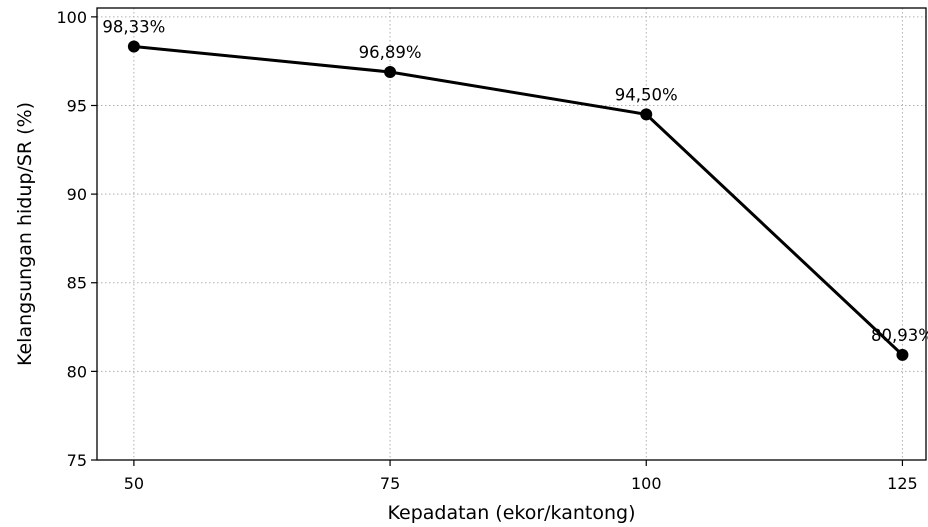  What do you see at coordinates (77, 105) in the screenshot?
I see `y-tick-label-4: 95` at bounding box center [77, 105].